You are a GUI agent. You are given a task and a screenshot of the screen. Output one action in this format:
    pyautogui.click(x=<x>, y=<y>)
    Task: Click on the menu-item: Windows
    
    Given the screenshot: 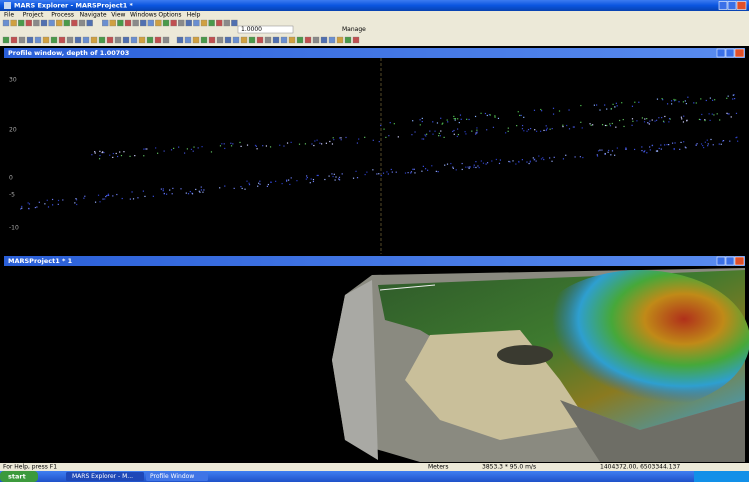 What is the action you would take?
    pyautogui.click(x=143, y=15)
    